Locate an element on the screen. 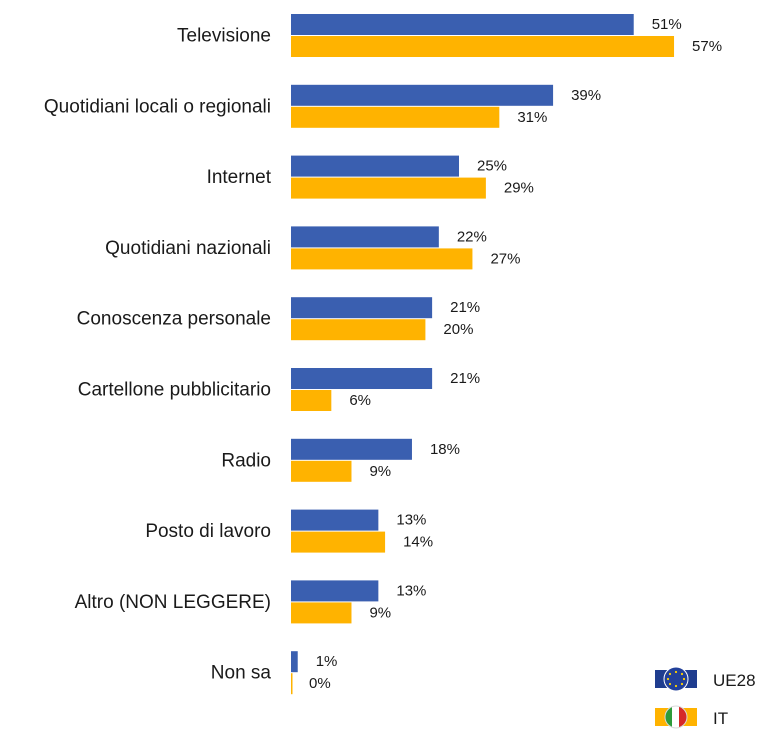 This screenshot has height=729, width=769. value-label-ue28: 51% is located at coordinates (667, 24).